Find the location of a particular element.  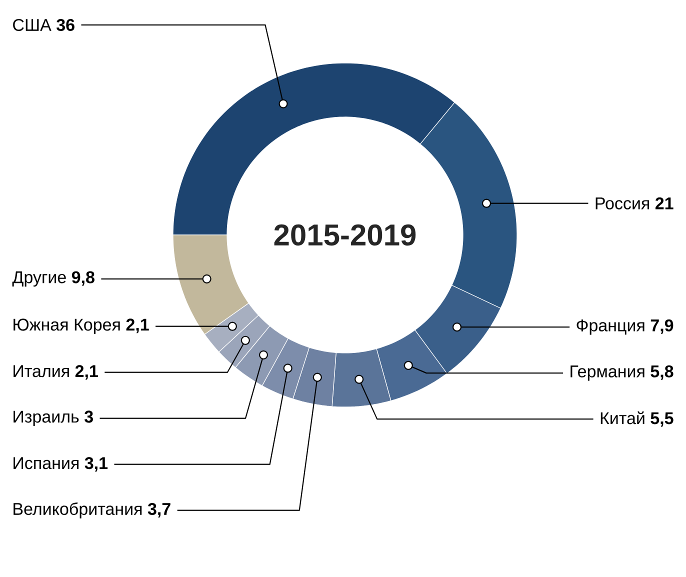

data-label: 7,9 is located at coordinates (662, 326).